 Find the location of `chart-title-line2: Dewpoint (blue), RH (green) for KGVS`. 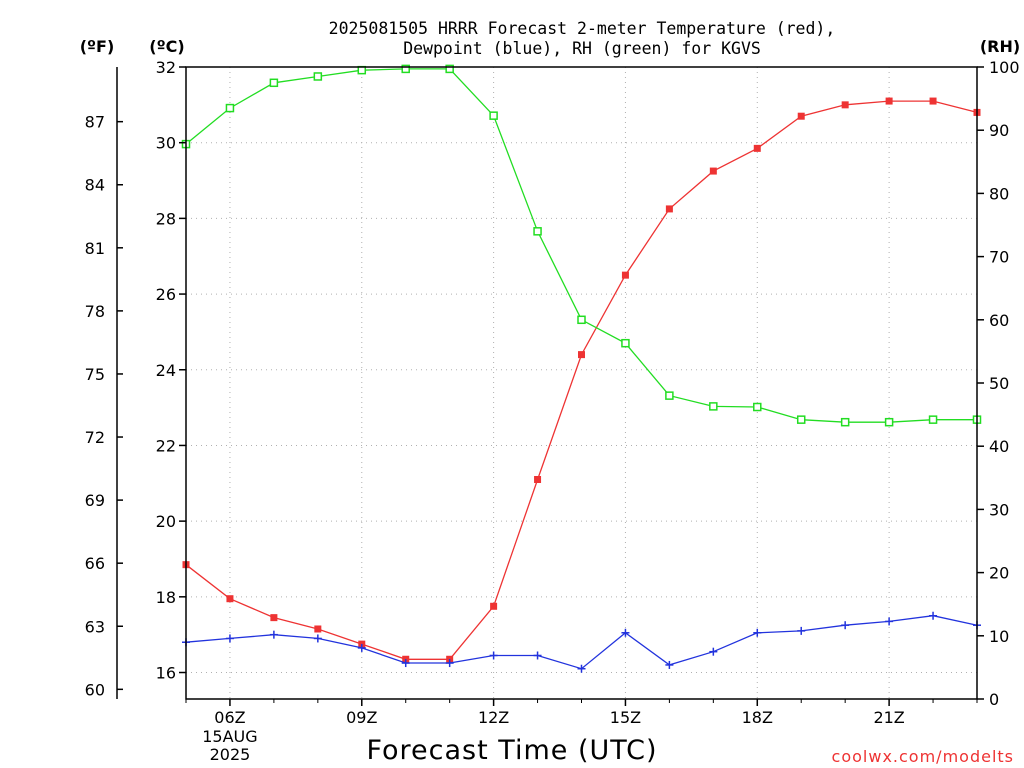

chart-title-line2: Dewpoint (blue), RH (green) for KGVS is located at coordinates (582, 48).